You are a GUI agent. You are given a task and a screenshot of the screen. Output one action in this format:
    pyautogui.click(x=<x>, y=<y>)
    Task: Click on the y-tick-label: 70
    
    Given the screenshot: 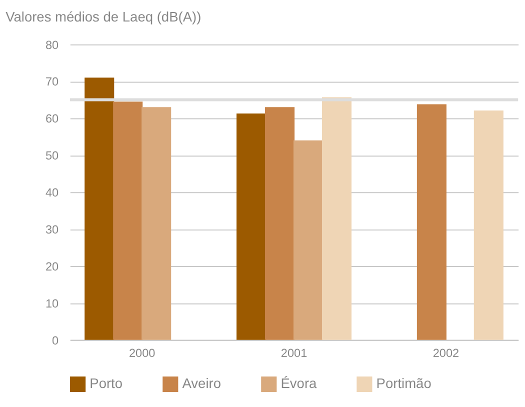 What is the action you would take?
    pyautogui.click(x=52, y=81)
    